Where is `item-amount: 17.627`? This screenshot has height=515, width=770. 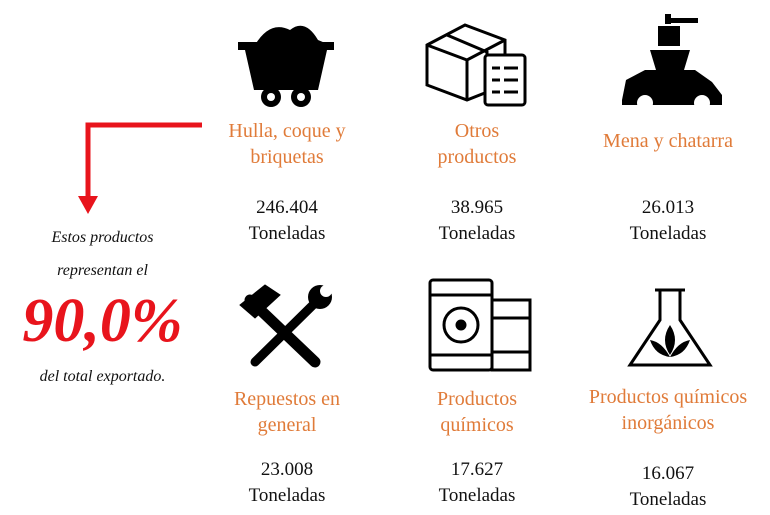 item-amount: 17.627 is located at coordinates (477, 469).